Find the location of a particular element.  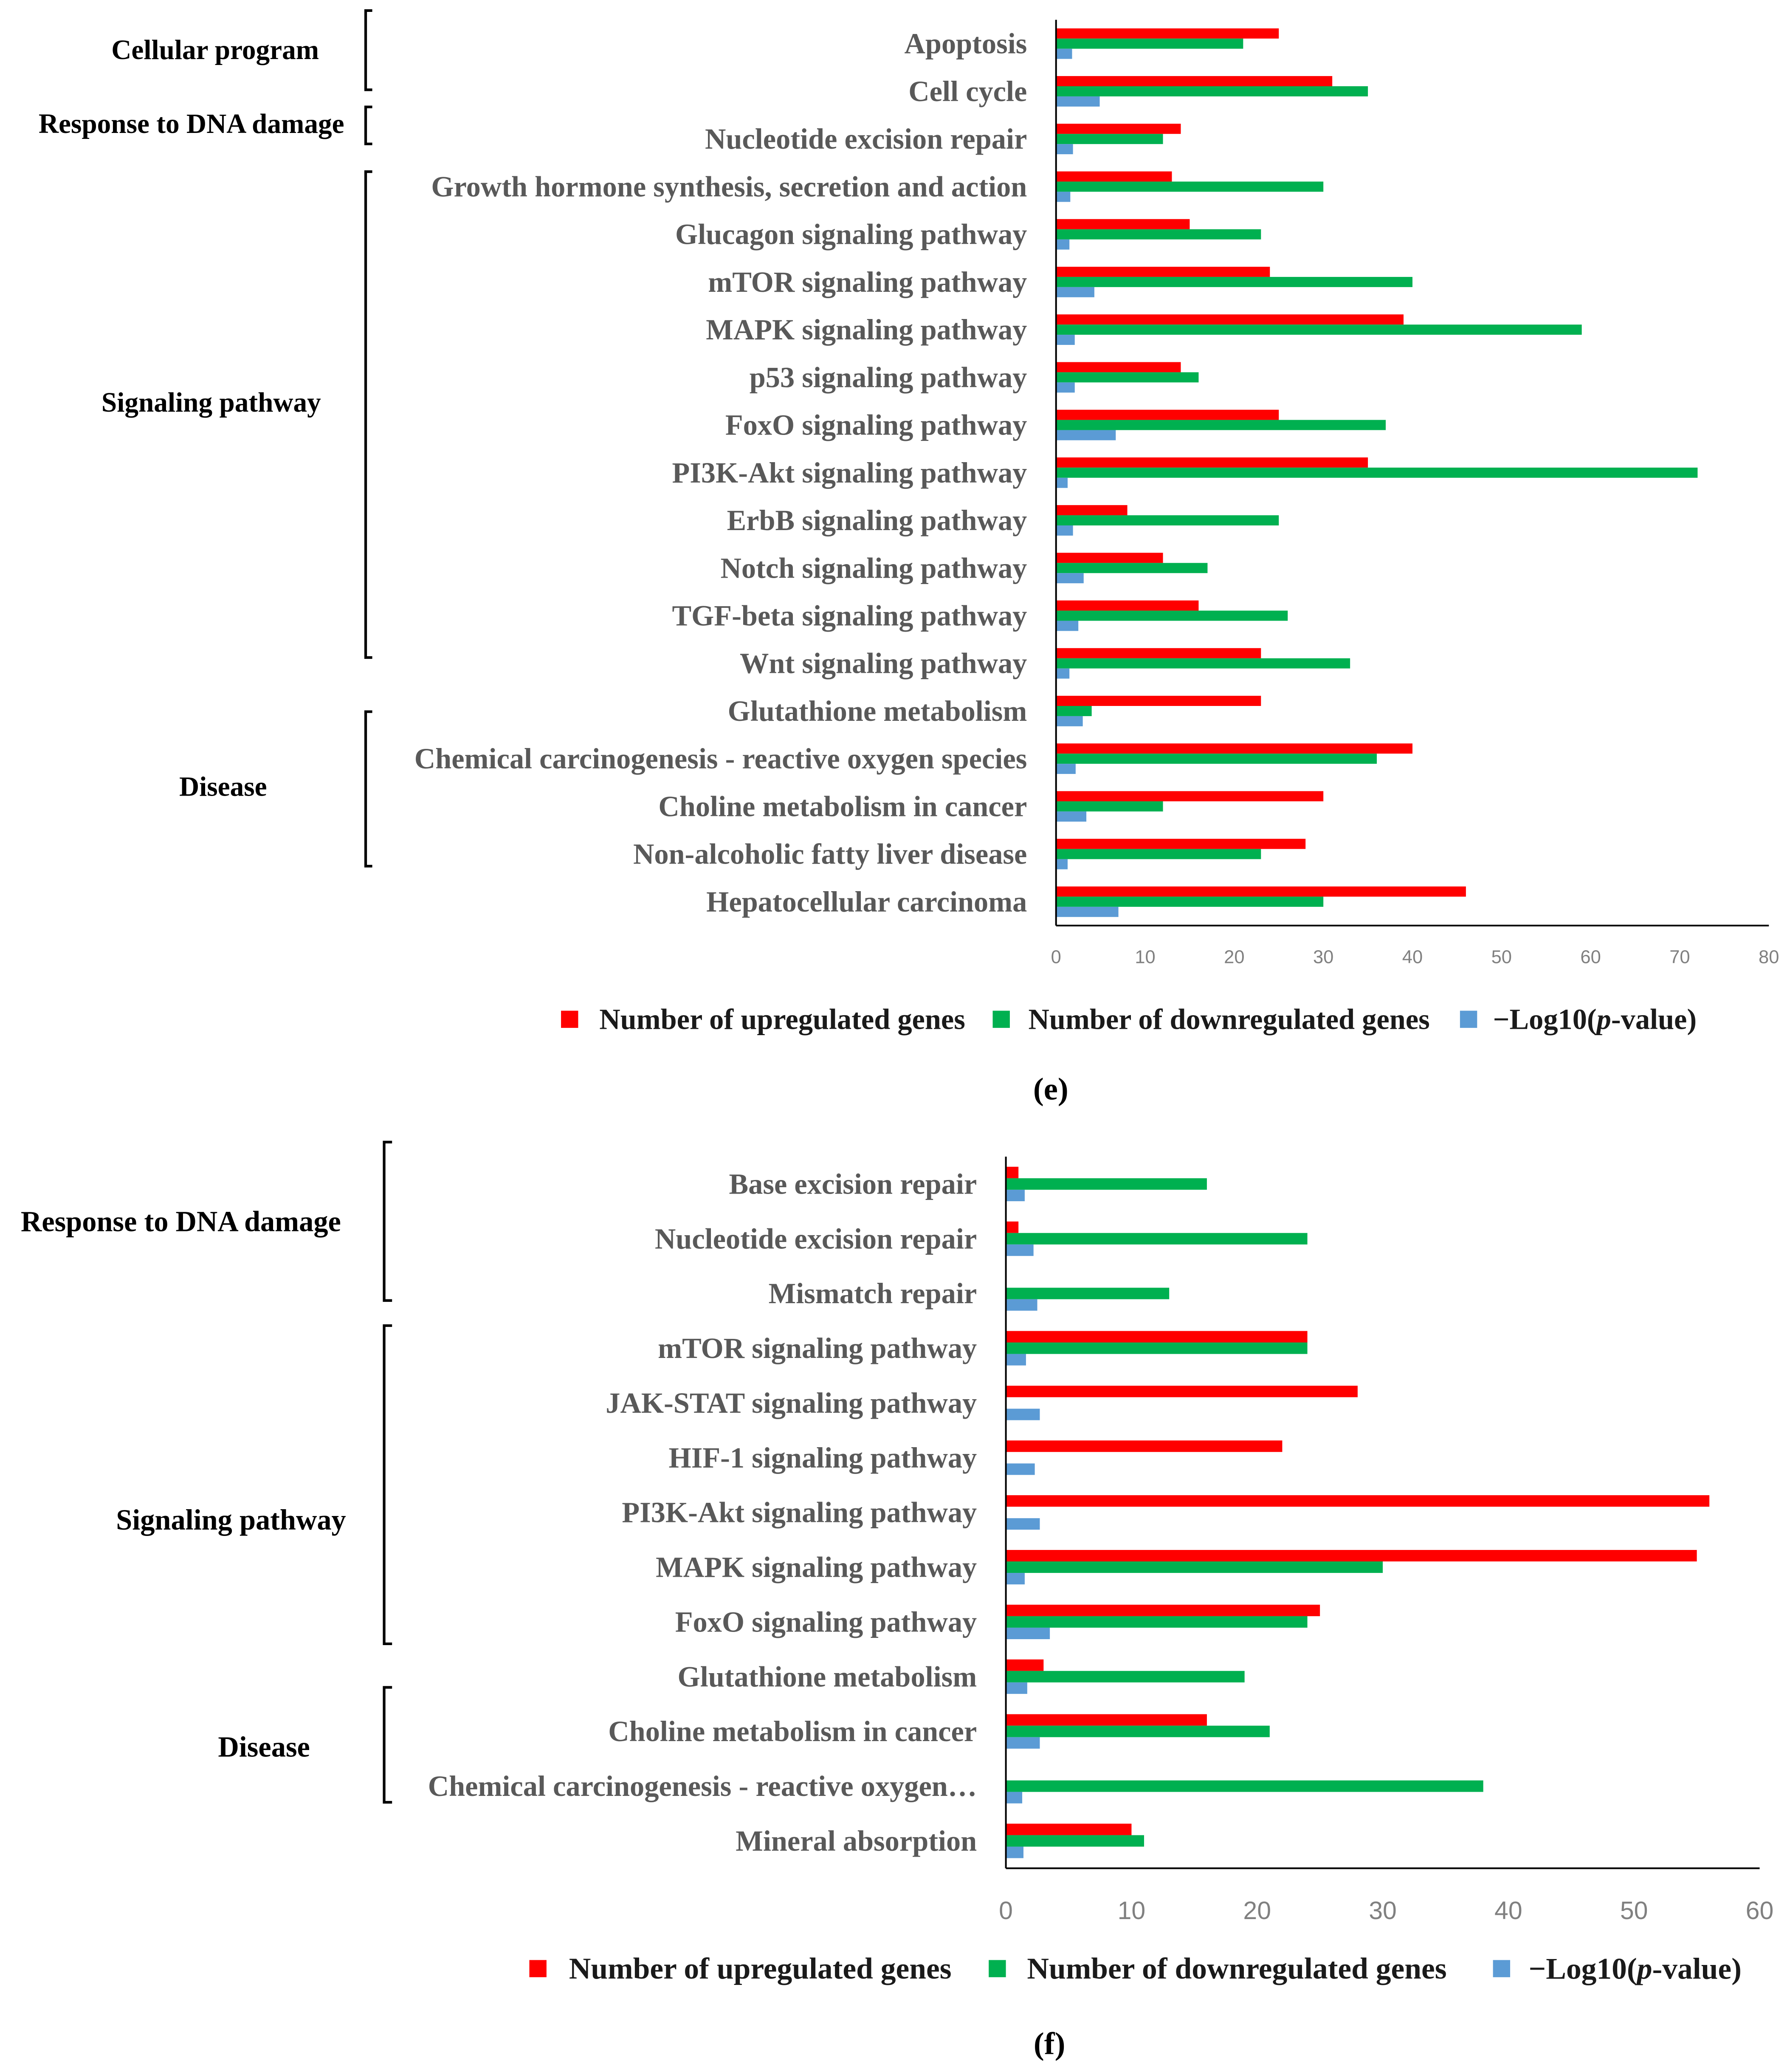

chart-f-bar-neg-log10-p-value-mapk-signaling-pathway is located at coordinates (1016, 1579).